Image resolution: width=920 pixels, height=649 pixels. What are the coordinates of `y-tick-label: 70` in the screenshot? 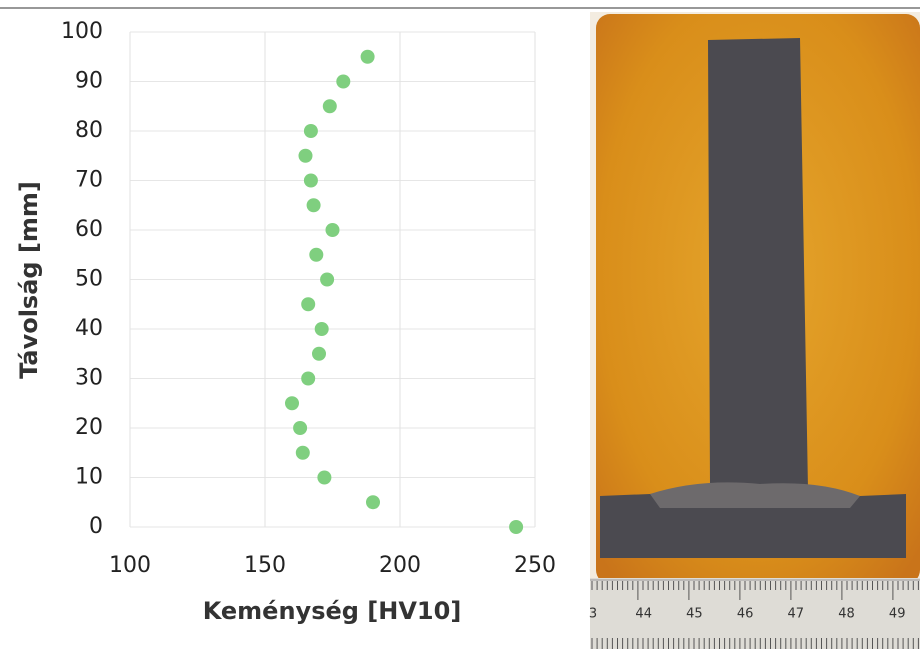 It's located at (89, 180).